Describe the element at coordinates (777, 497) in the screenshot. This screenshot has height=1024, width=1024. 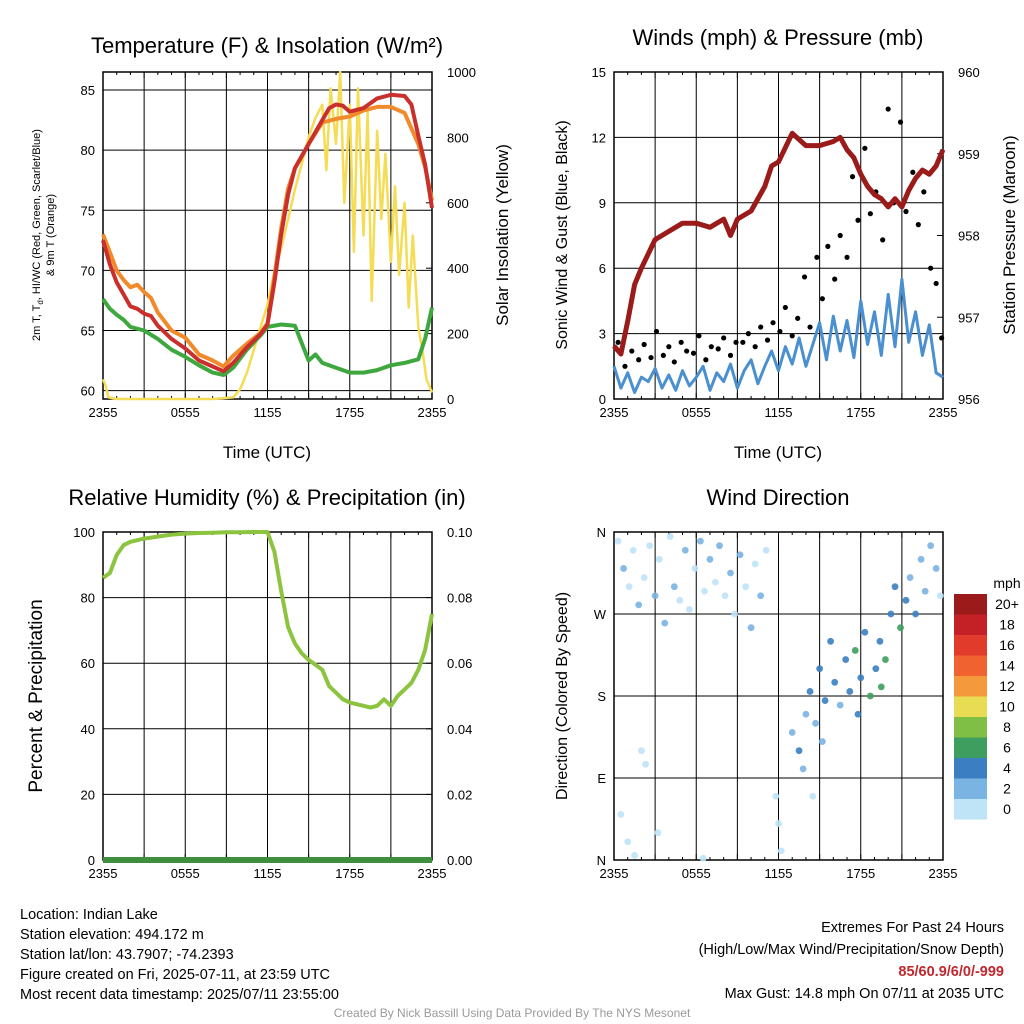
I see `wind-direction-chart-title: Wind Direction` at that location.